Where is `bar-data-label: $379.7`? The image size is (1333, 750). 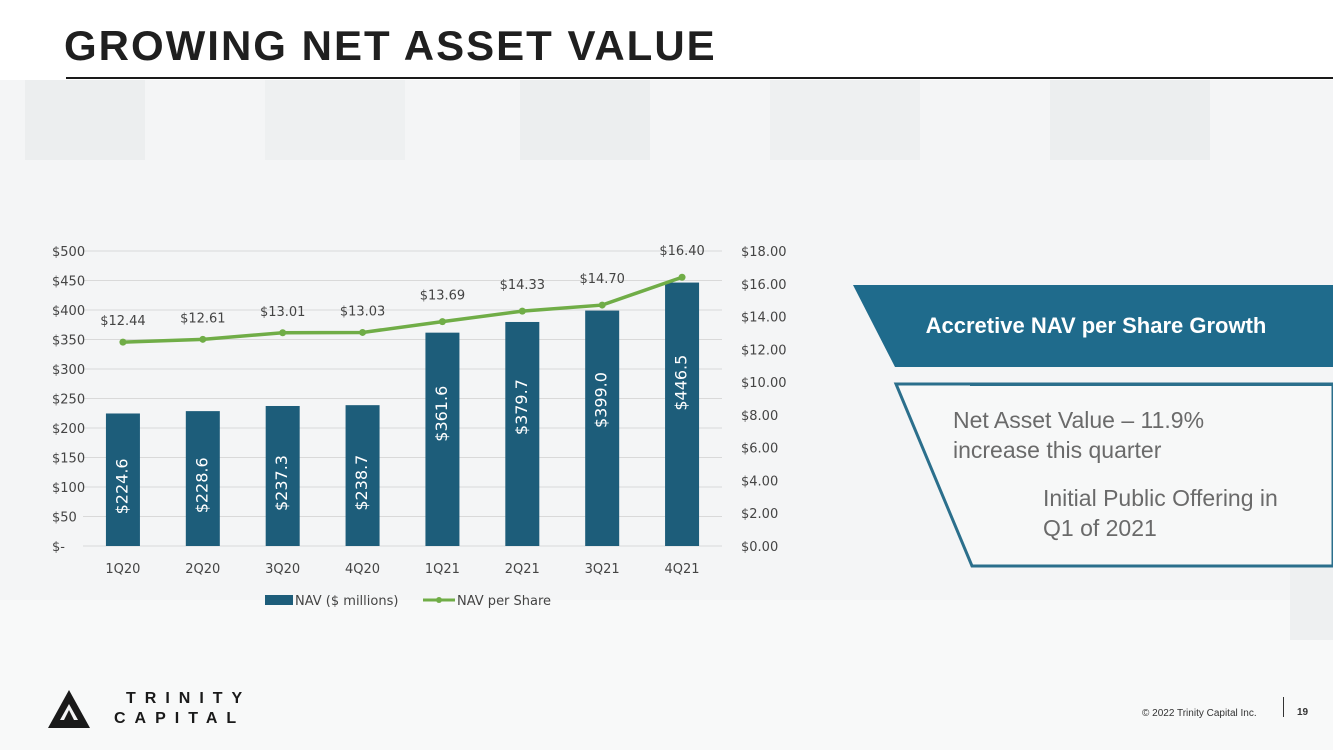 bar-data-label: $379.7 is located at coordinates (521, 407).